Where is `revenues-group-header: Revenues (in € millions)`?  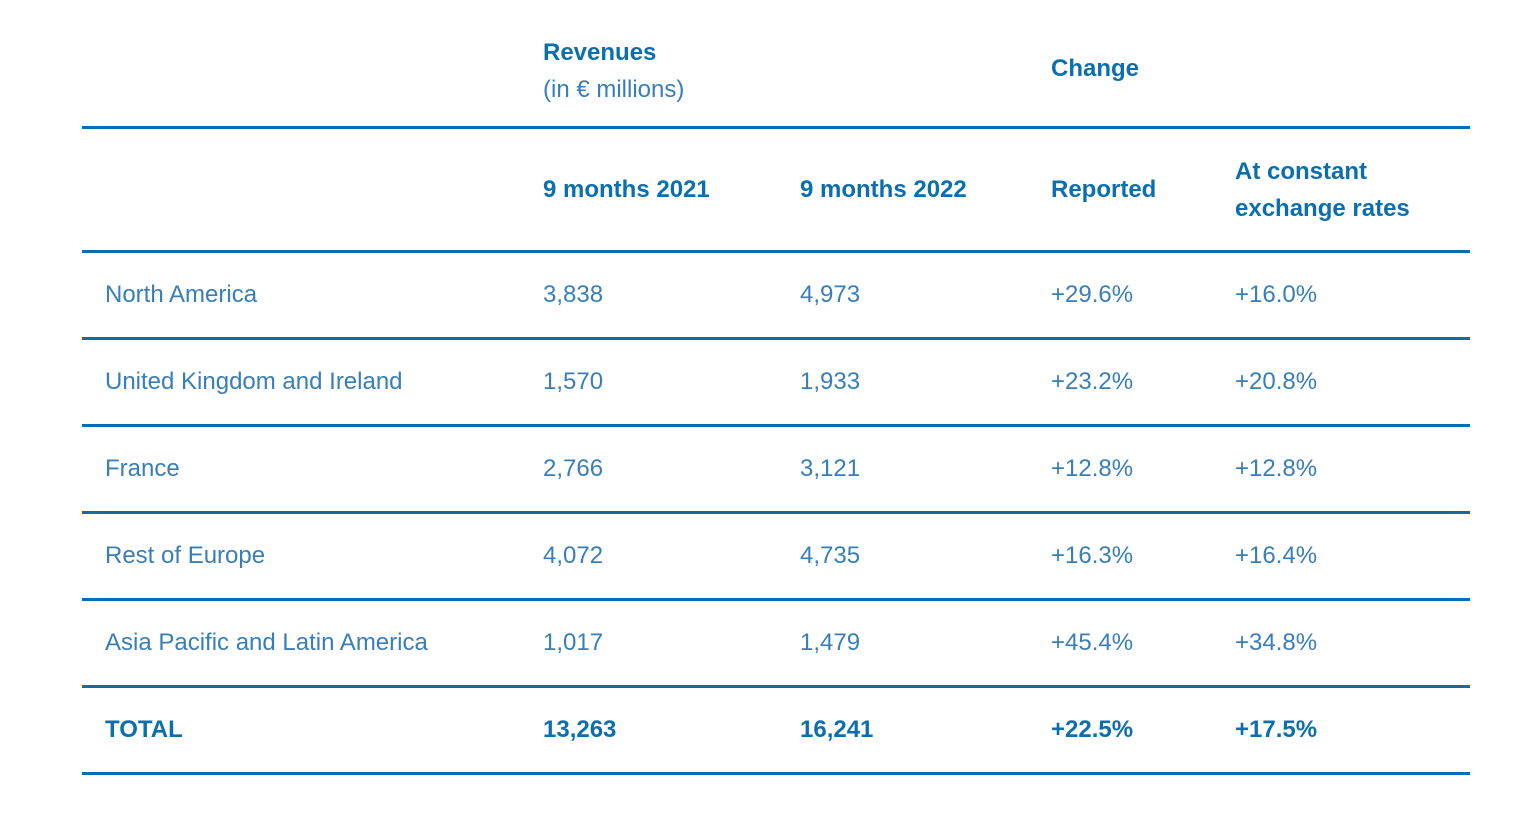
revenues-group-header: Revenues (in € millions) is located at coordinates (671, 54).